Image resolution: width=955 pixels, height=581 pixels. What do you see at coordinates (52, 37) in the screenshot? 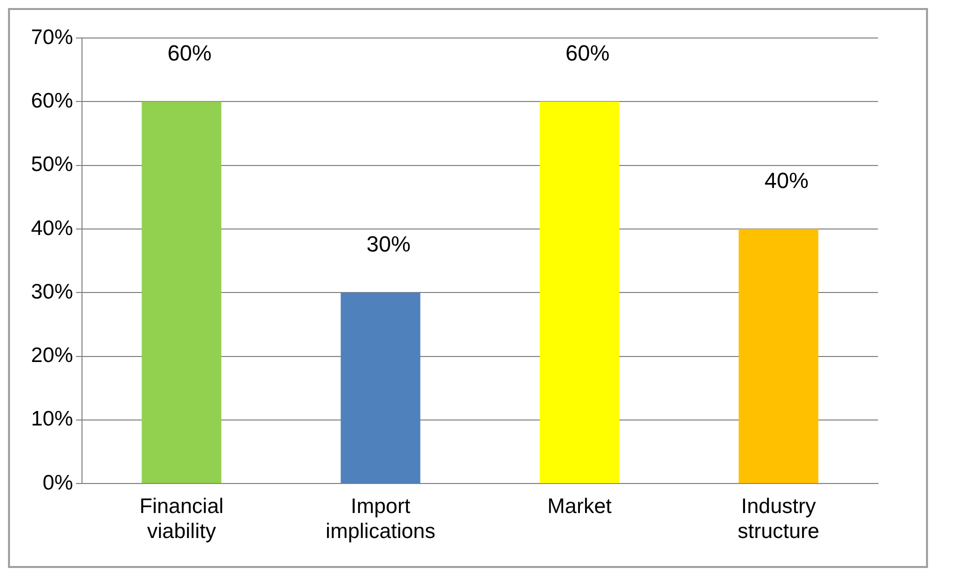
I see `y-tick-label: 70%` at bounding box center [52, 37].